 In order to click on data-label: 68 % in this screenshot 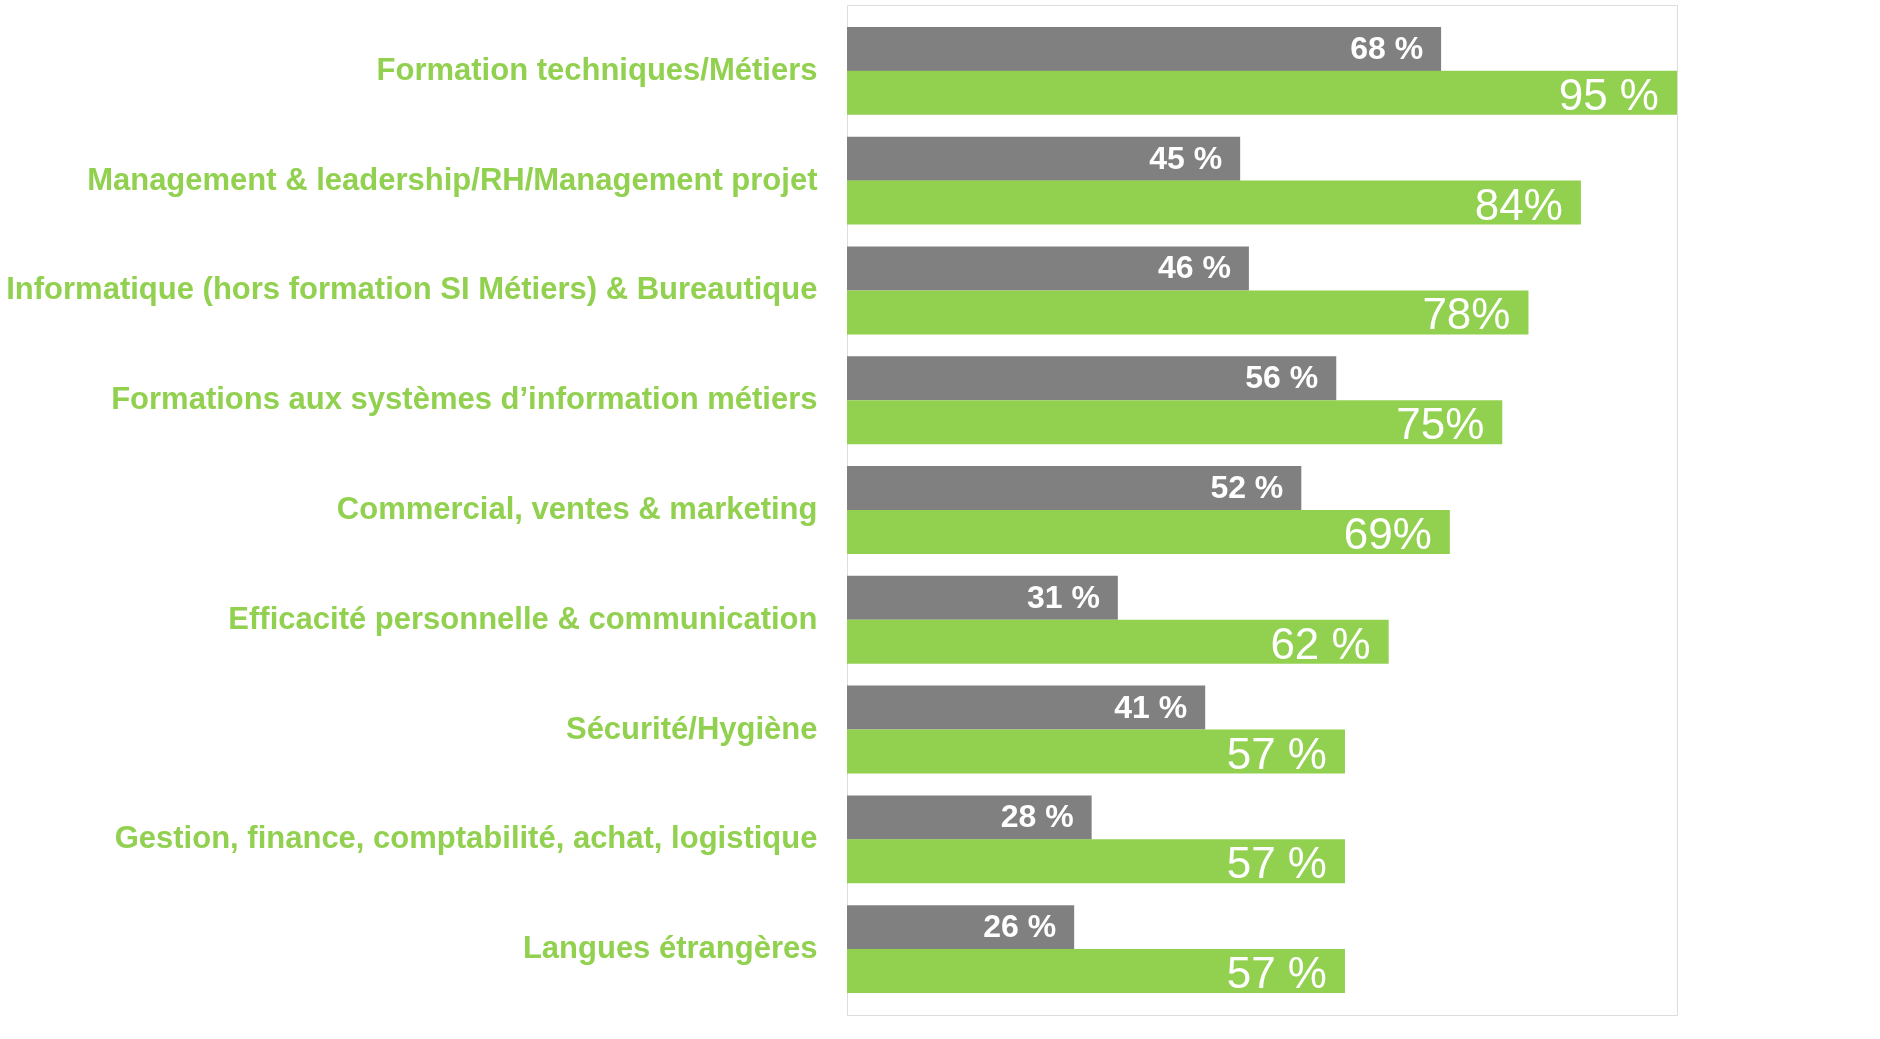, I will do `click(1387, 47)`.